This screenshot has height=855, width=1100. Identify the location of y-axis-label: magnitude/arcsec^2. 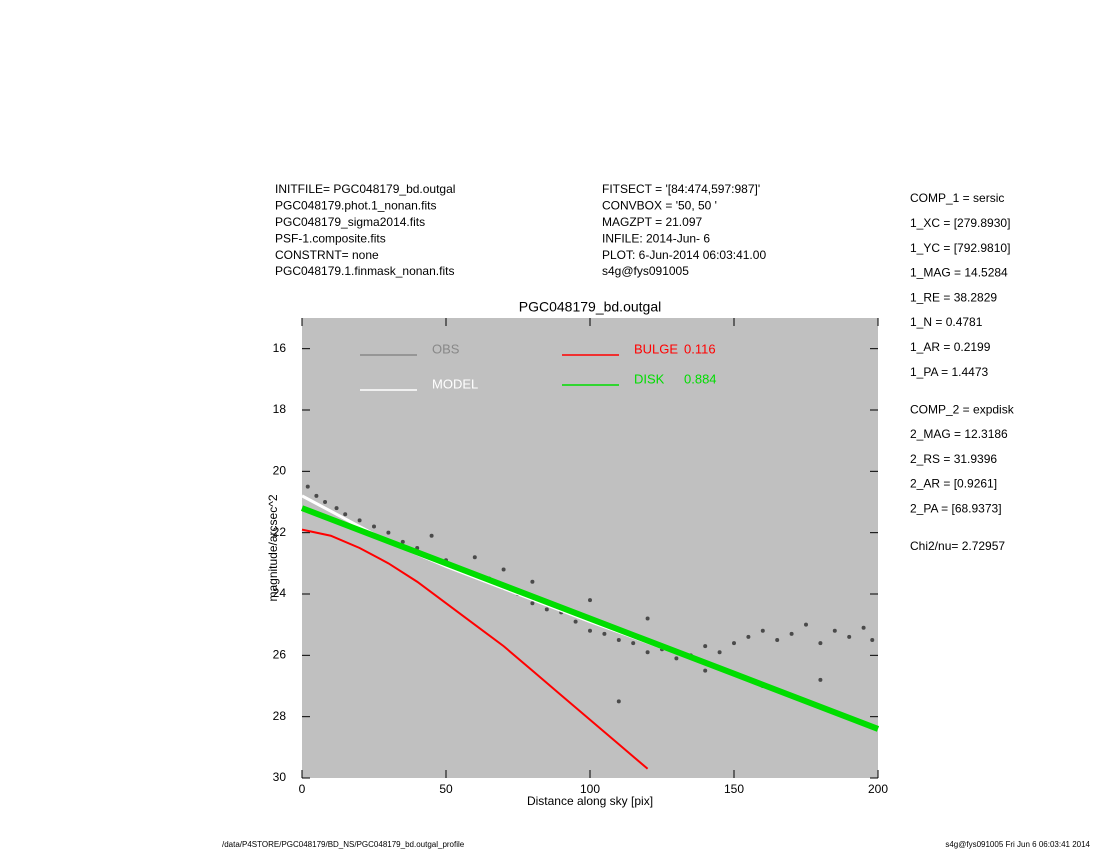
(273, 547).